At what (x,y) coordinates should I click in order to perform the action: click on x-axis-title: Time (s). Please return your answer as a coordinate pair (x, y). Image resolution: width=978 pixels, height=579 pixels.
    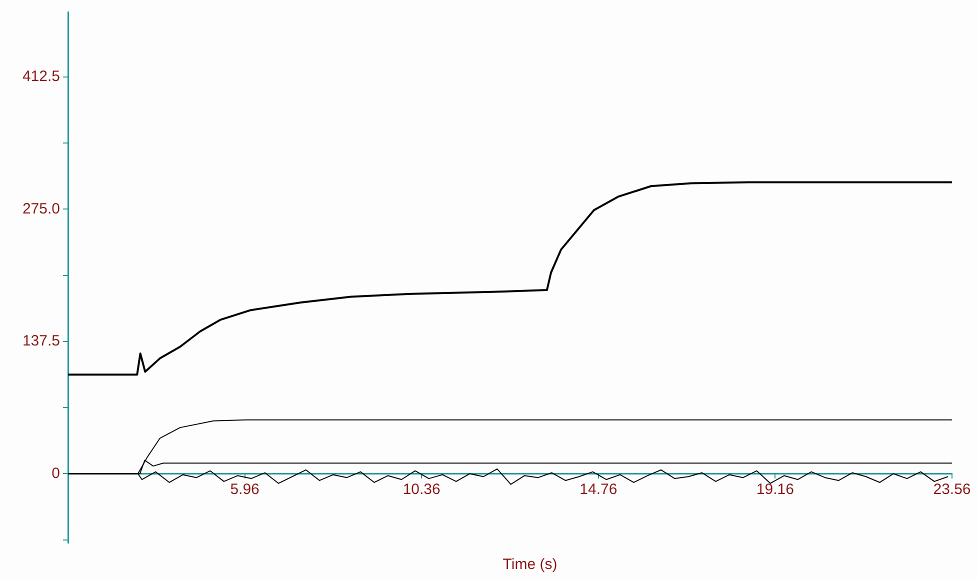
    Looking at the image, I should click on (530, 565).